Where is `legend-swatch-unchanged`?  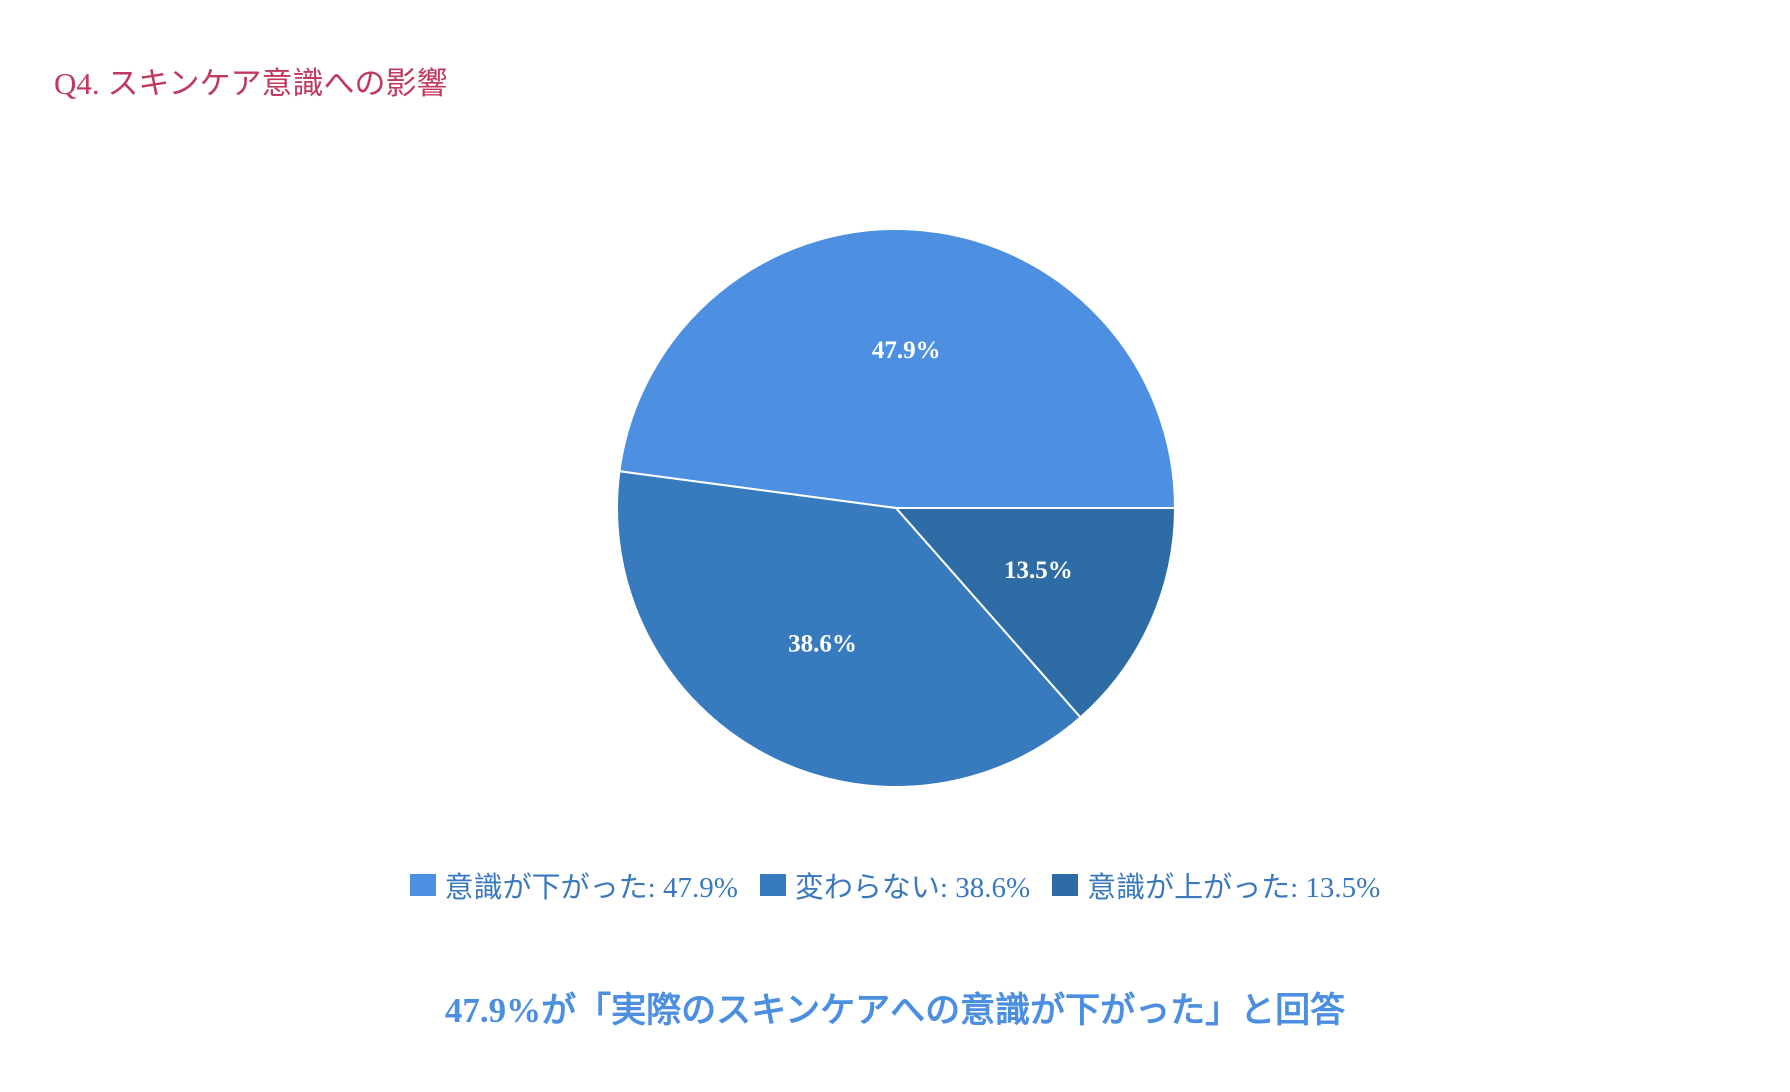
legend-swatch-unchanged is located at coordinates (772, 885).